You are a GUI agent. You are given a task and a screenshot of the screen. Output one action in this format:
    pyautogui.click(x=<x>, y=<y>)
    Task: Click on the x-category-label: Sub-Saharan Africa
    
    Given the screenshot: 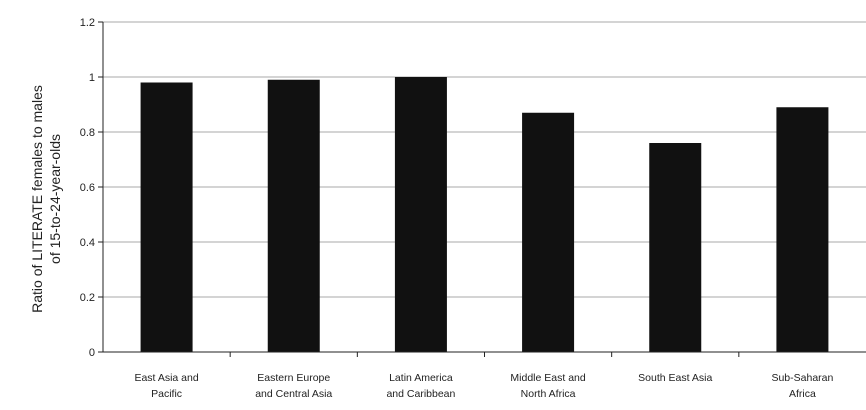 What is the action you would take?
    pyautogui.click(x=802, y=386)
    